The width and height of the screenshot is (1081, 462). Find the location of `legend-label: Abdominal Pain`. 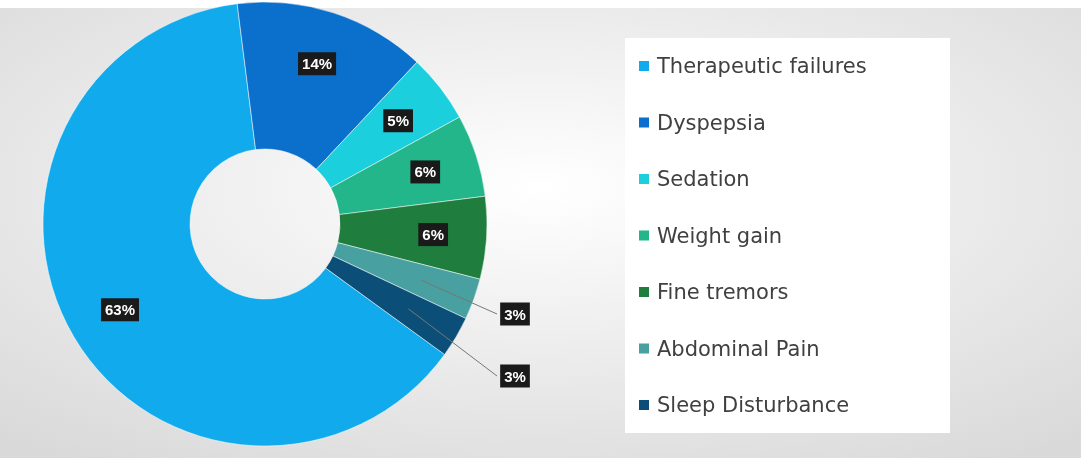

legend-label: Abdominal Pain is located at coordinates (738, 348).